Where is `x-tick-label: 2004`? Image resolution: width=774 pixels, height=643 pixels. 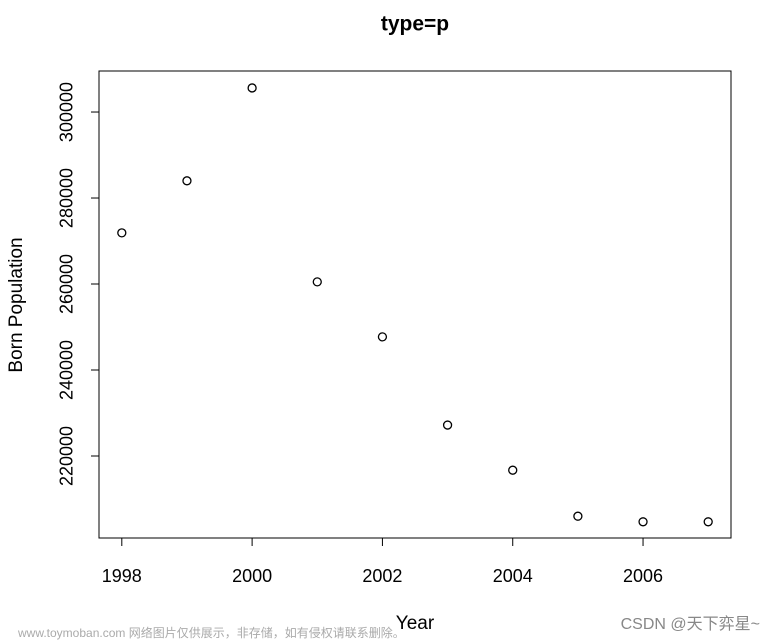 x-tick-label: 2004 is located at coordinates (513, 576).